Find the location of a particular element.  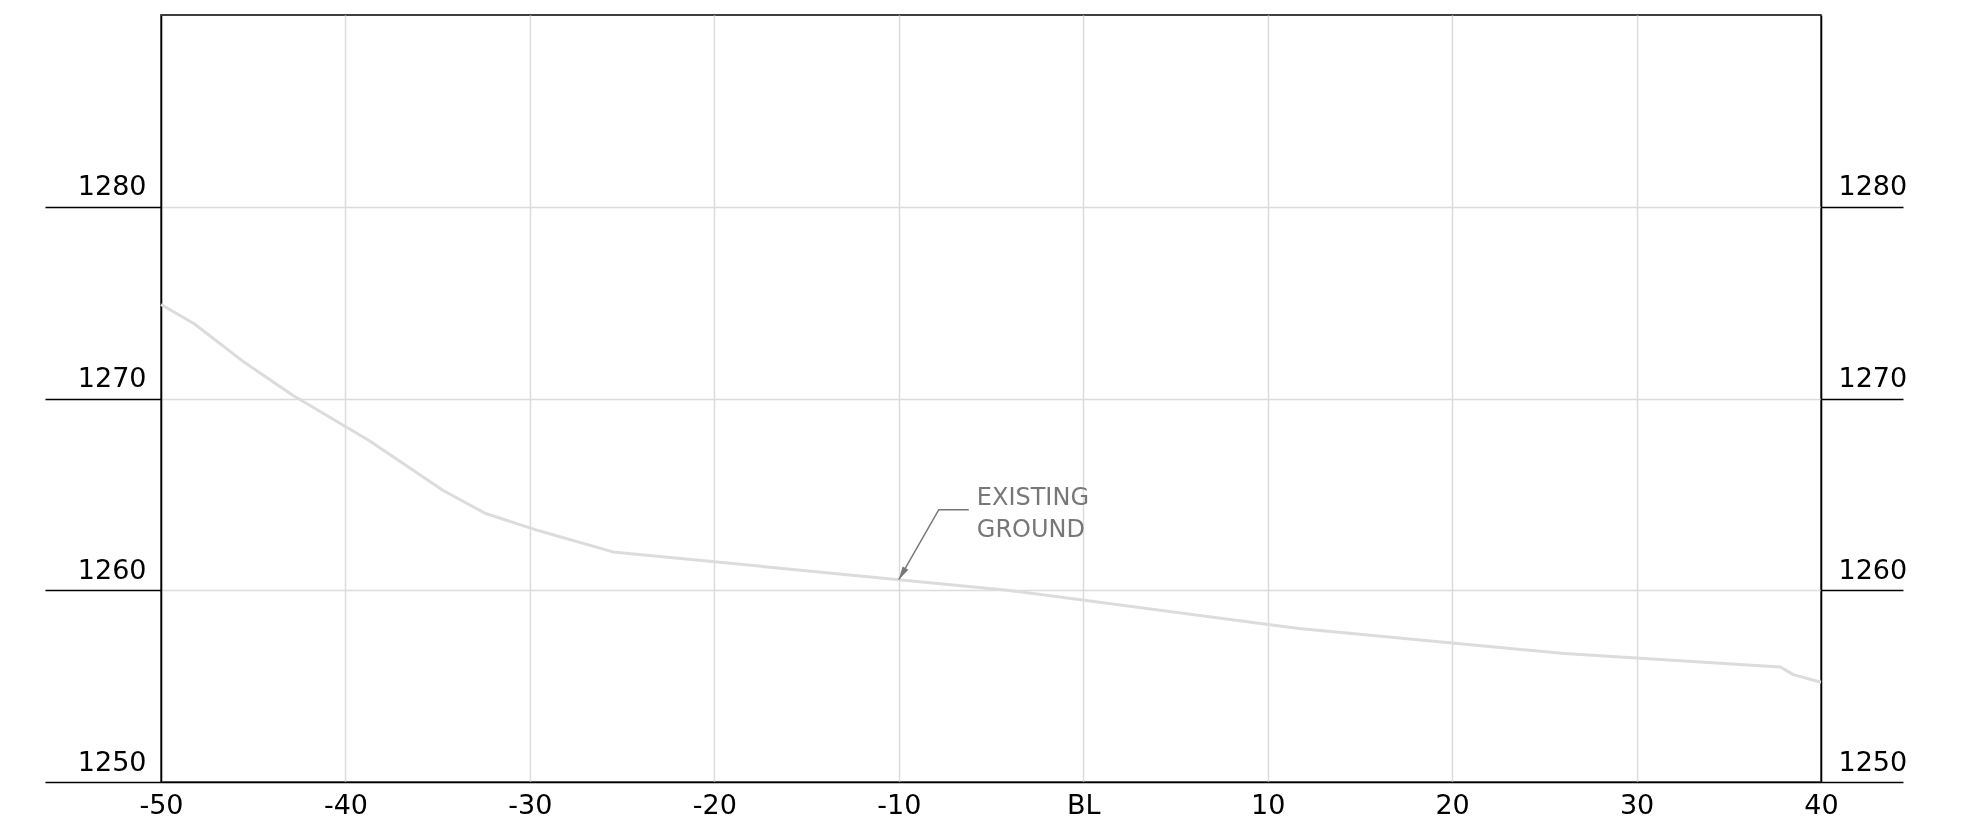

x-tick-label: 10 is located at coordinates (1268, 804).